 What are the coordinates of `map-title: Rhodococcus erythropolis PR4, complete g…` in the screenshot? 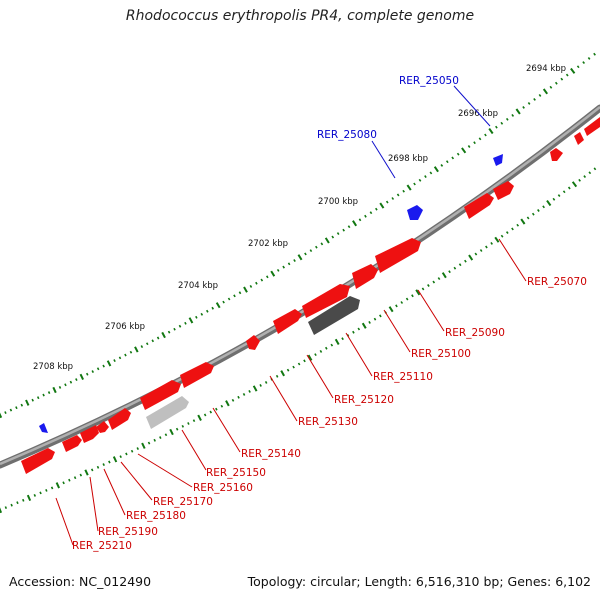 It's located at (300, 16).